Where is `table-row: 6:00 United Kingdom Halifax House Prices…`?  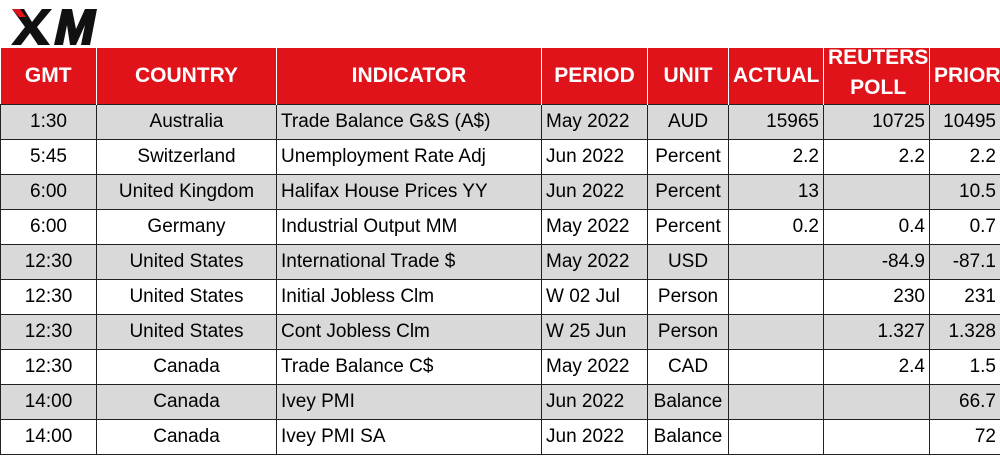 table-row: 6:00 United Kingdom Halifax House Prices… is located at coordinates (500, 192).